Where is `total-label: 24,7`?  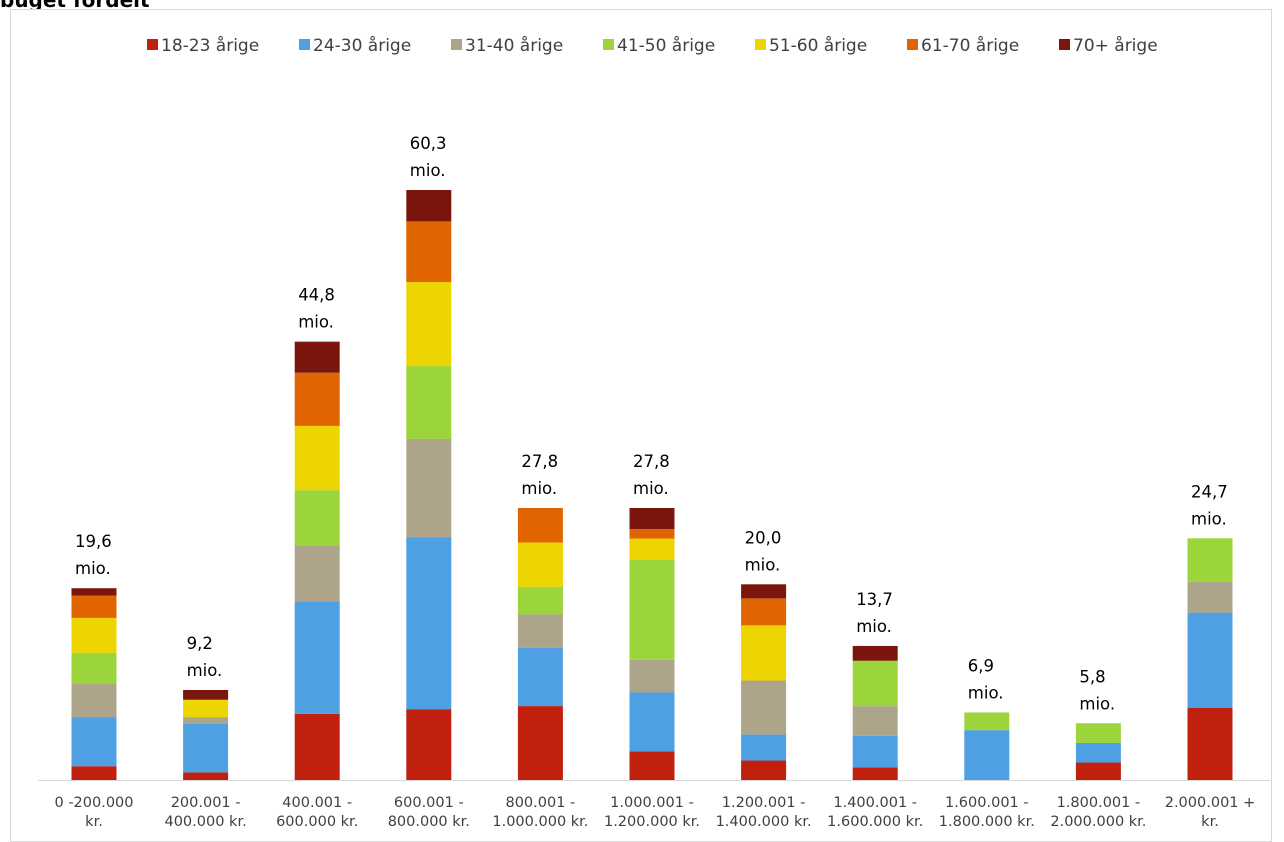 total-label: 24,7 is located at coordinates (1209, 491).